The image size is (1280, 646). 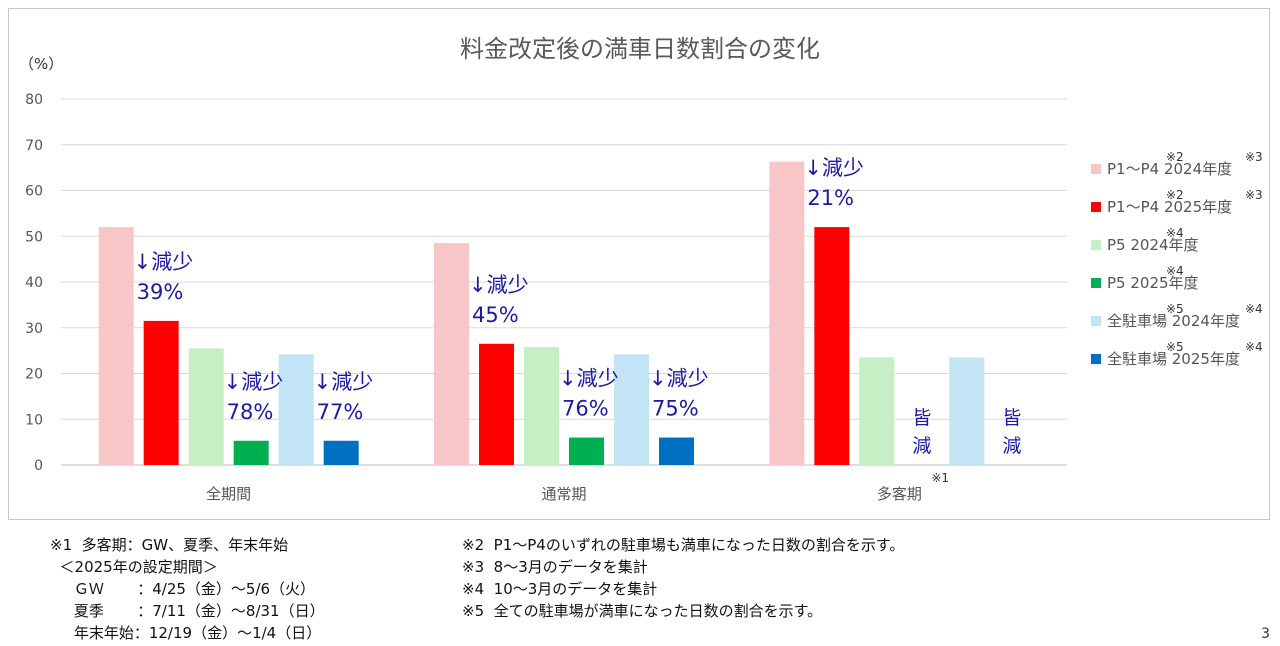 What do you see at coordinates (642, 611) in the screenshot?
I see `note-line: ※5 全ての駐車場が満車になった日数の割合を示す。` at bounding box center [642, 611].